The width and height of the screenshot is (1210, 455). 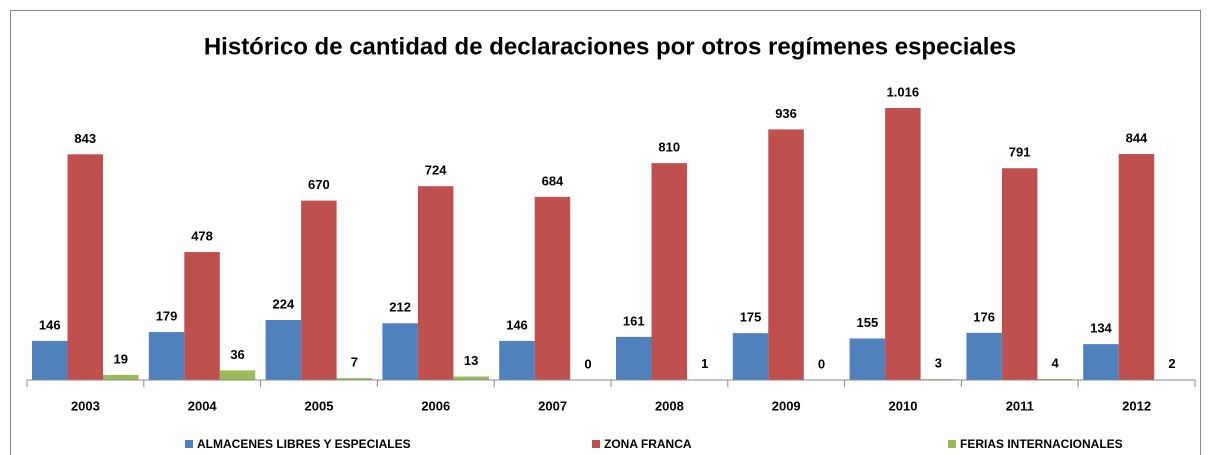 What do you see at coordinates (283, 303) in the screenshot?
I see `value-label: 224` at bounding box center [283, 303].